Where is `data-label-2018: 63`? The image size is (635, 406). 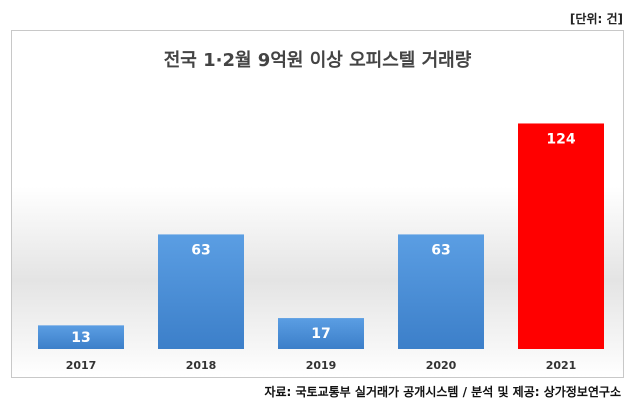 data-label-2018: 63 is located at coordinates (200, 250).